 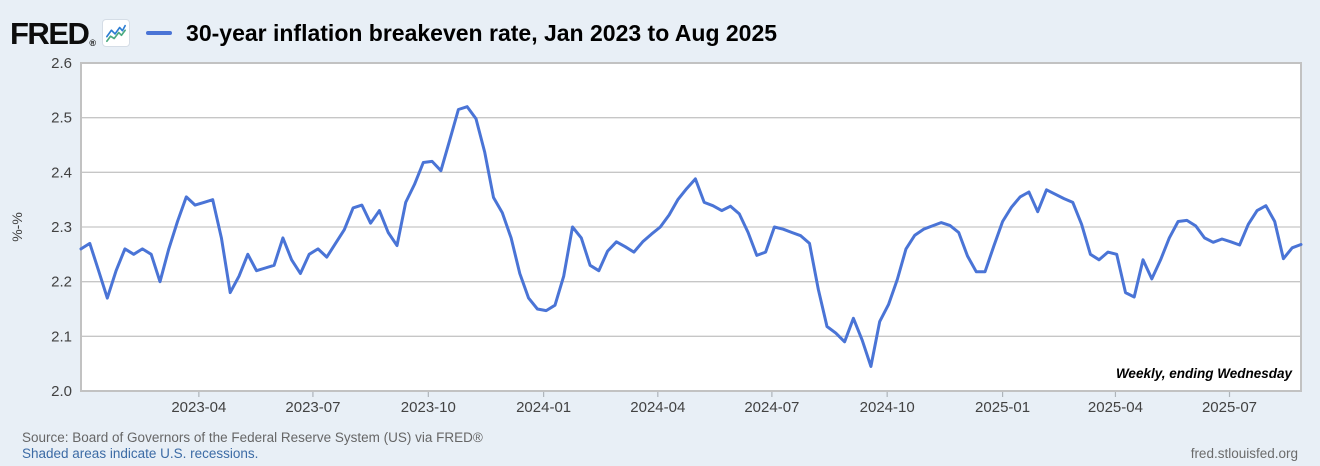 I want to click on y-axis-label: %-%, so click(x=17, y=227).